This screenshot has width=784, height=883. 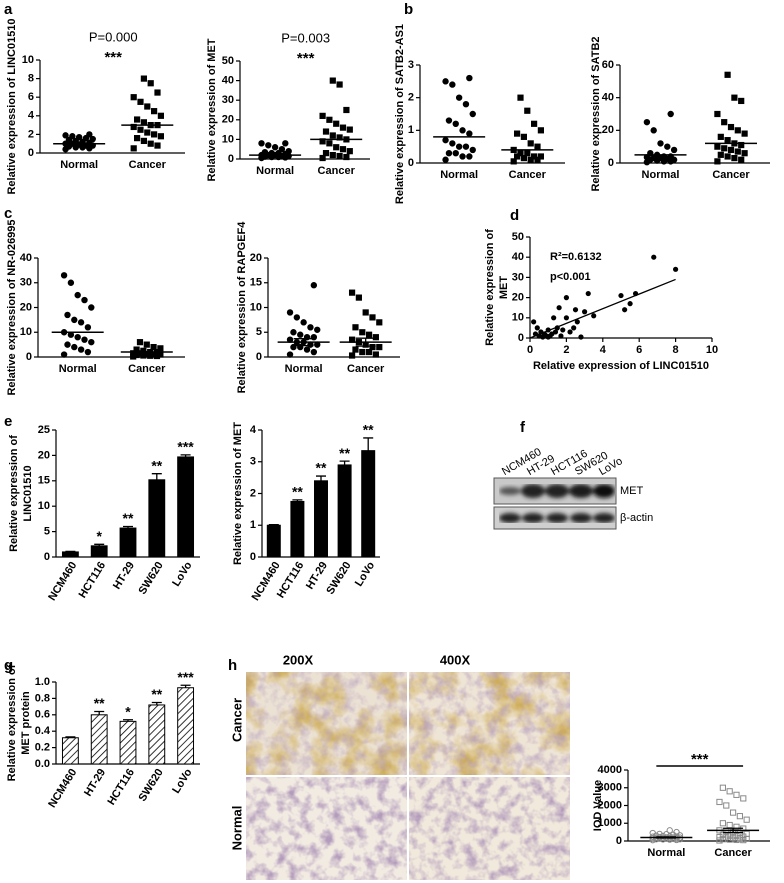 What do you see at coordinates (518, 277) in the screenshot?
I see `y-tick-label: 30` at bounding box center [518, 277].